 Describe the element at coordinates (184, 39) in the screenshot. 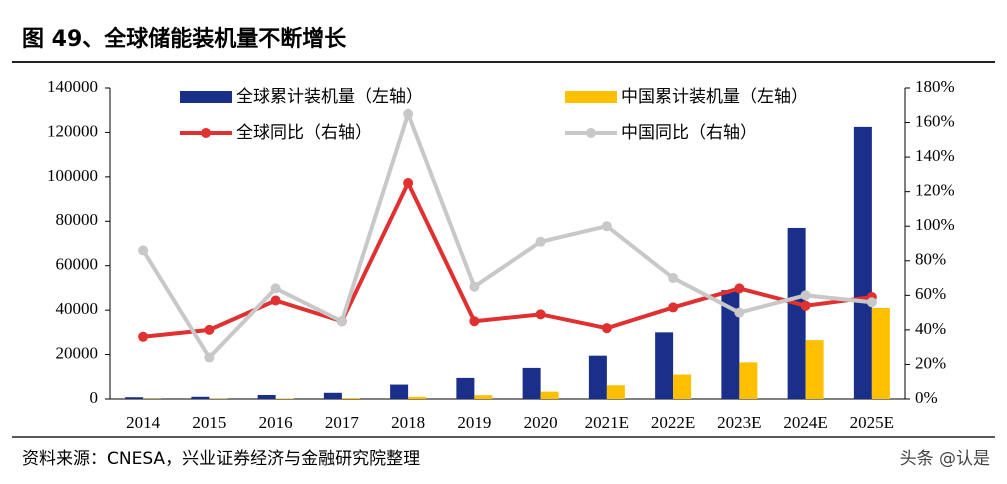

I see `chart-title: 图 49、全球储能装机量不断增长` at that location.